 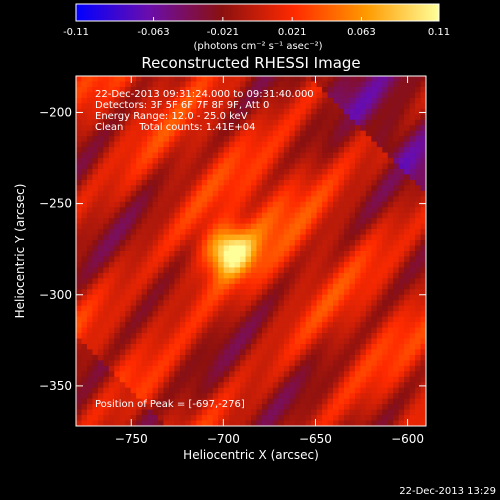 I want to click on annotation-time-range: 22-Dec-2013 09:31:24.000 to 09:31:40.000, so click(x=204, y=94).